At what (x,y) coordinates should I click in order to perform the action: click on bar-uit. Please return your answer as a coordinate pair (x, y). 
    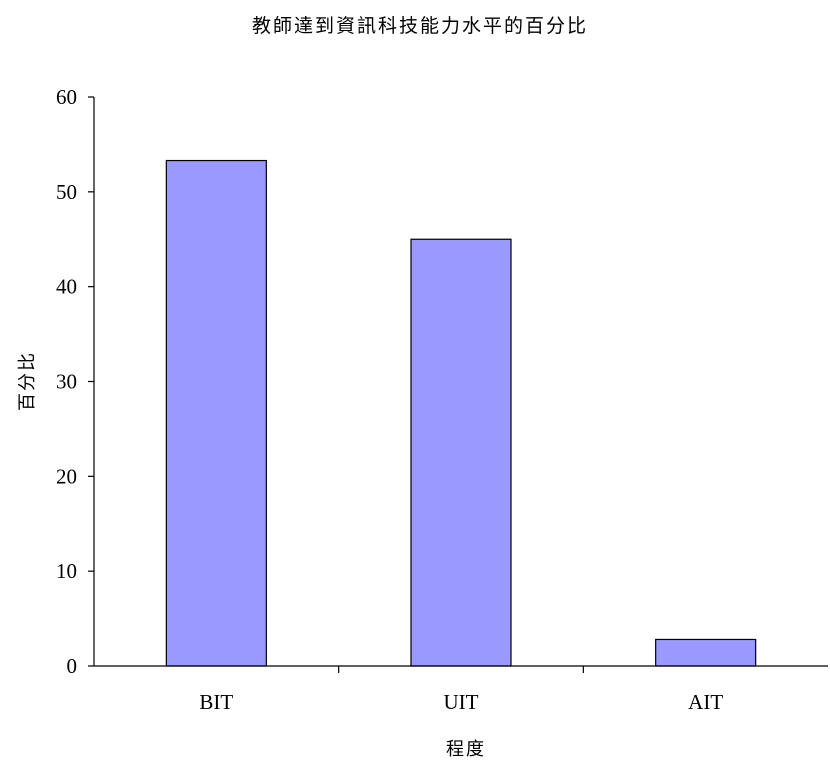
    Looking at the image, I should click on (461, 452).